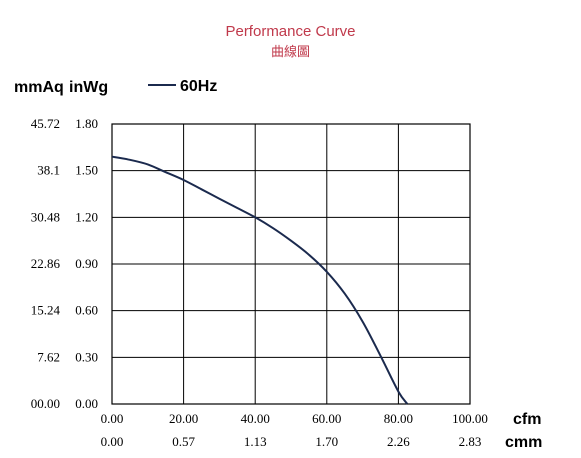 Image resolution: width=581 pixels, height=458 pixels. I want to click on y-axis-unit-inwg: inWg, so click(89, 87).